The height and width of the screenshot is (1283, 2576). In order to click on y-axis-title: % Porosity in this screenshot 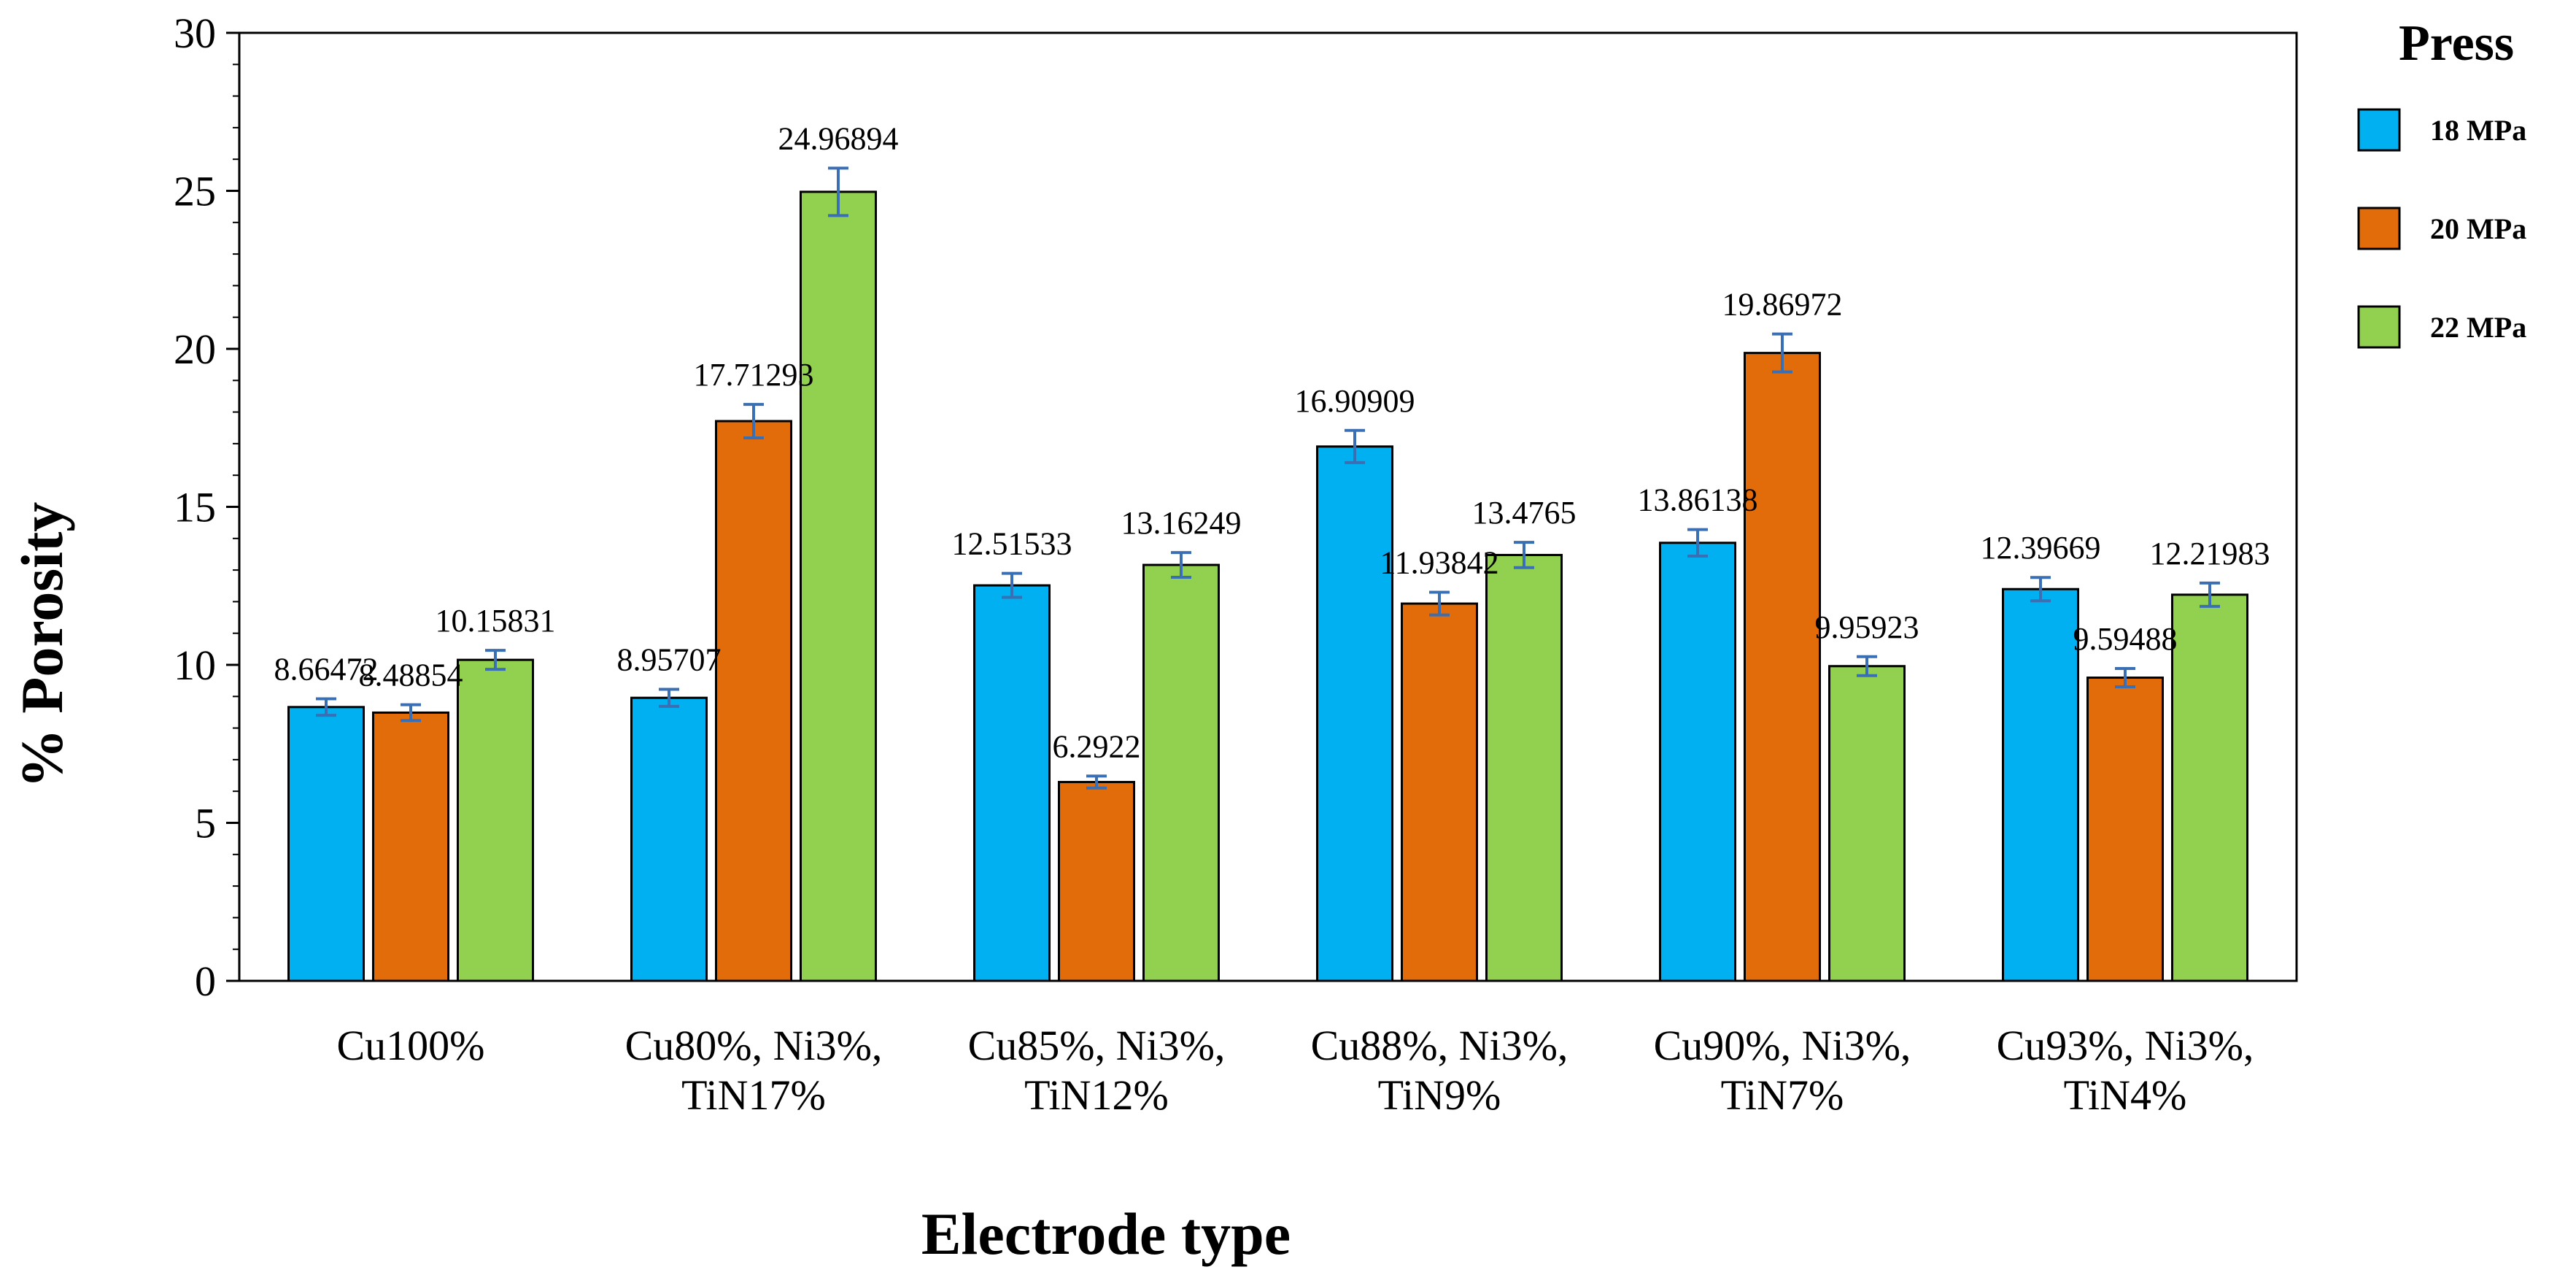, I will do `click(42, 645)`.